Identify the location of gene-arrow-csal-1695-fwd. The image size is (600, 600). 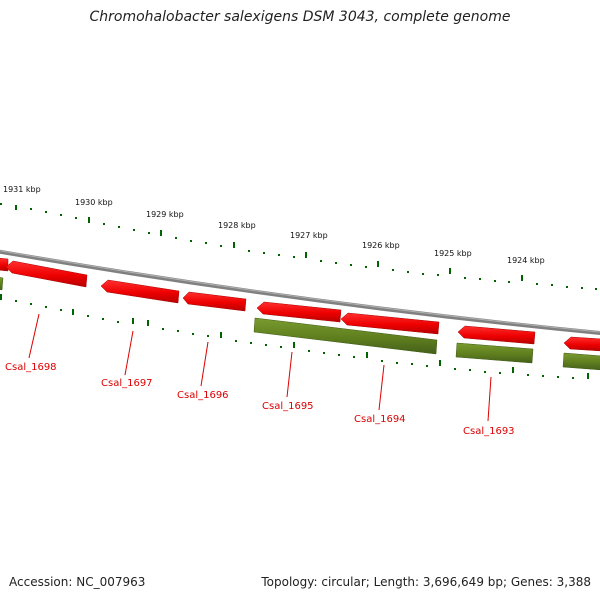
(299, 312).